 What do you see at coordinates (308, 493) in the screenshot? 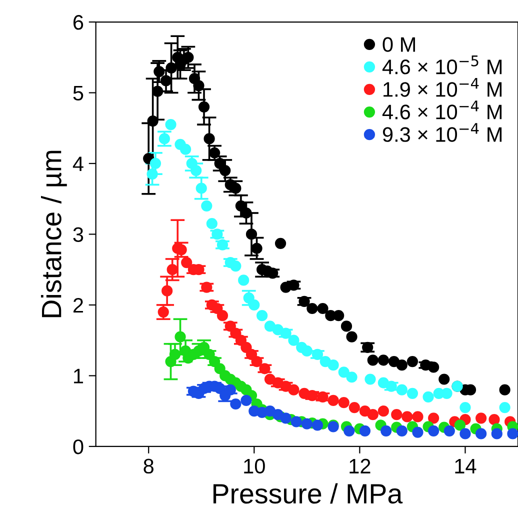
I see `x-axis-title: Pressure / MPa` at bounding box center [308, 493].